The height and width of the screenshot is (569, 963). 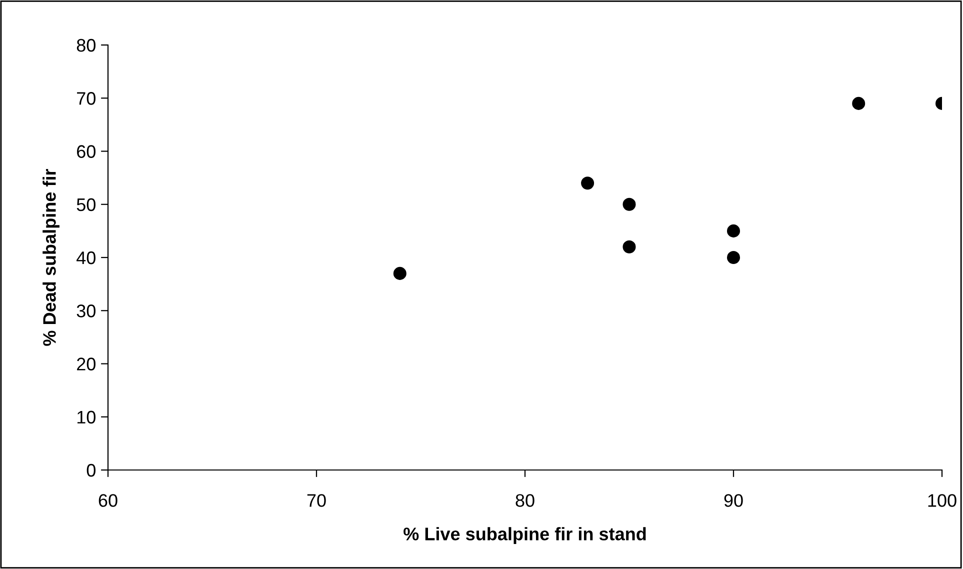 I want to click on x-axis-title: % Live subalpine fir in stand, so click(x=525, y=535).